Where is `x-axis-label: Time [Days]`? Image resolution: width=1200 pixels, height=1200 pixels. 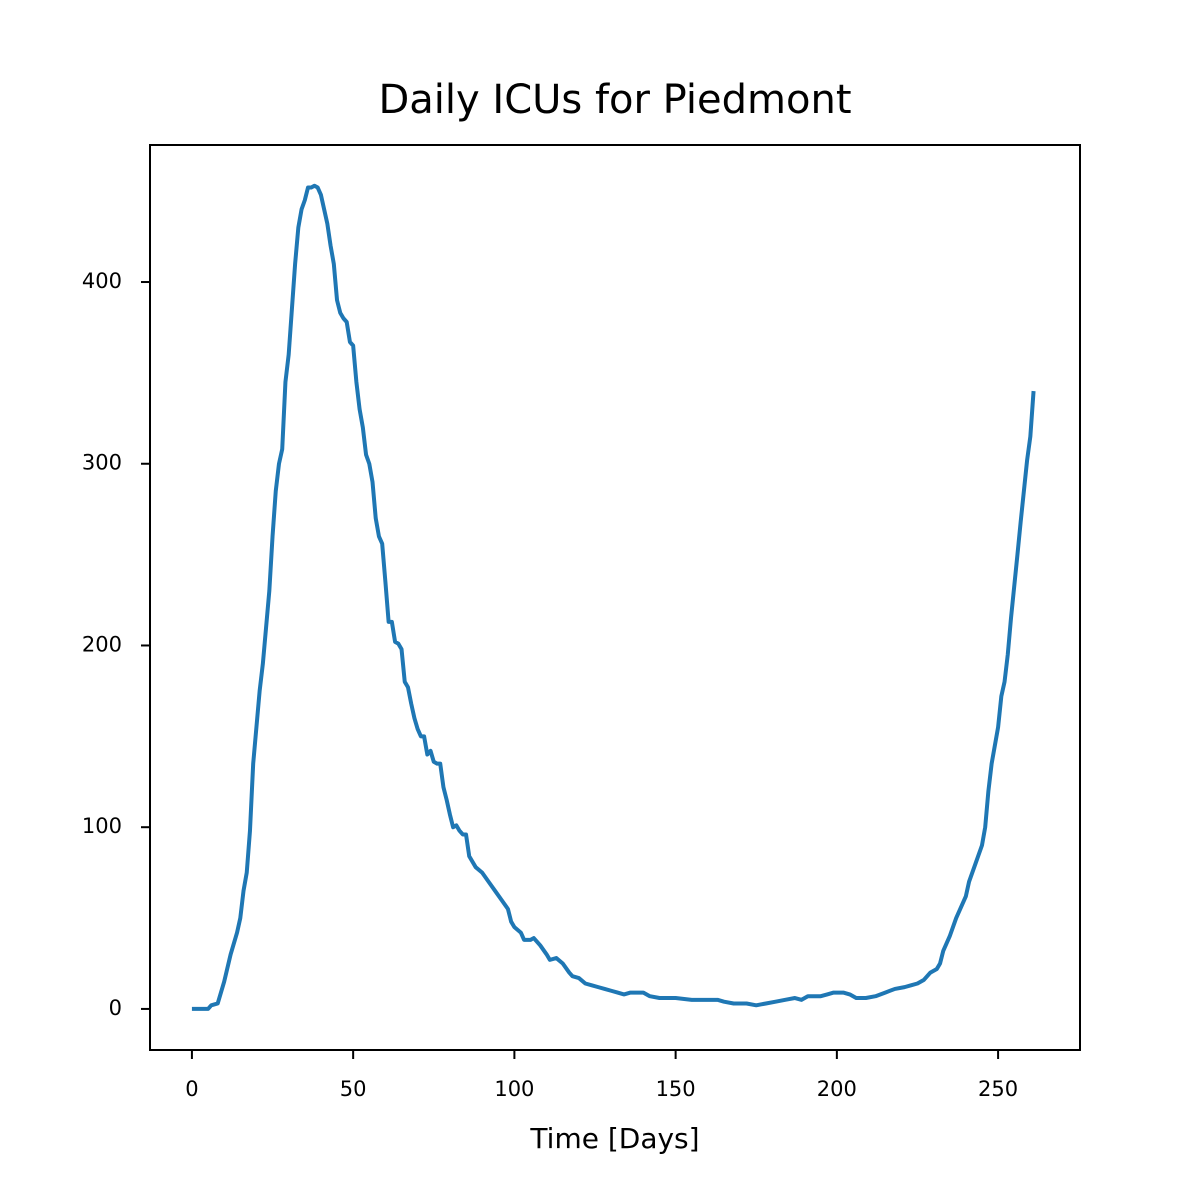 x-axis-label: Time [Days] is located at coordinates (614, 1138).